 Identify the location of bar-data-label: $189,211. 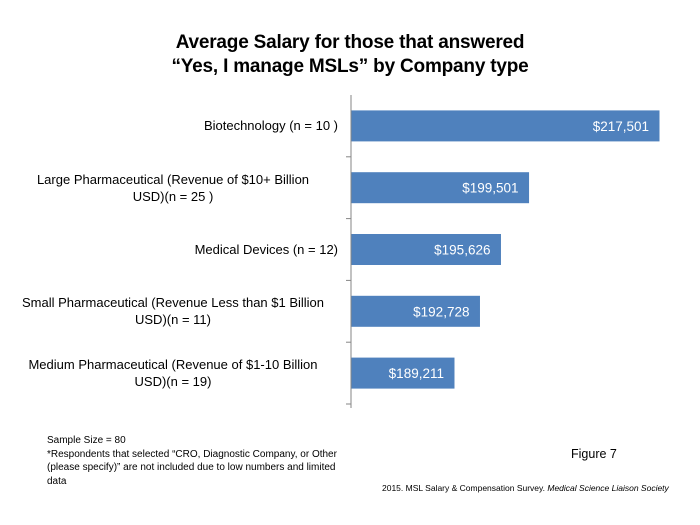
(416, 373).